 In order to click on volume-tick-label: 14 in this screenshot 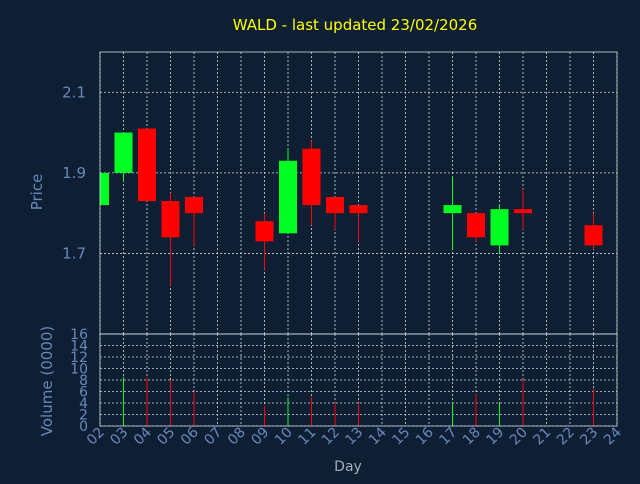, I will do `click(79, 347)`.